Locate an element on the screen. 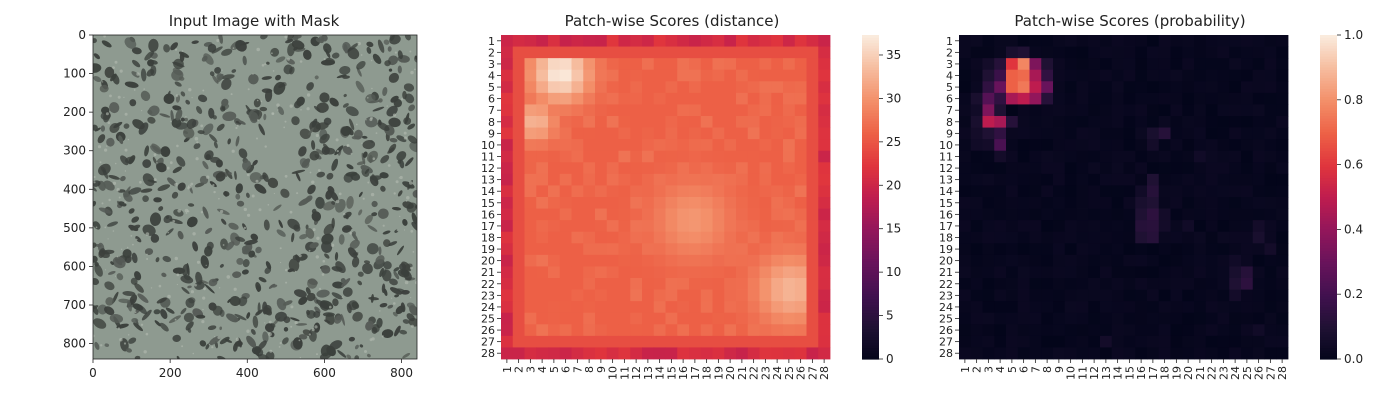 The image size is (1400, 400). probability-row-label: 19 is located at coordinates (946, 249).